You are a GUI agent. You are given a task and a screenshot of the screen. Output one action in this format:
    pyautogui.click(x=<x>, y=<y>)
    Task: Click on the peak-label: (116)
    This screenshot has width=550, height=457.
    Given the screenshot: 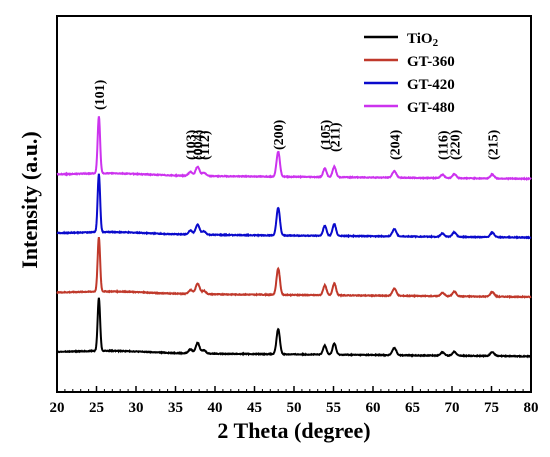 What is the action you would take?
    pyautogui.click(x=444, y=145)
    